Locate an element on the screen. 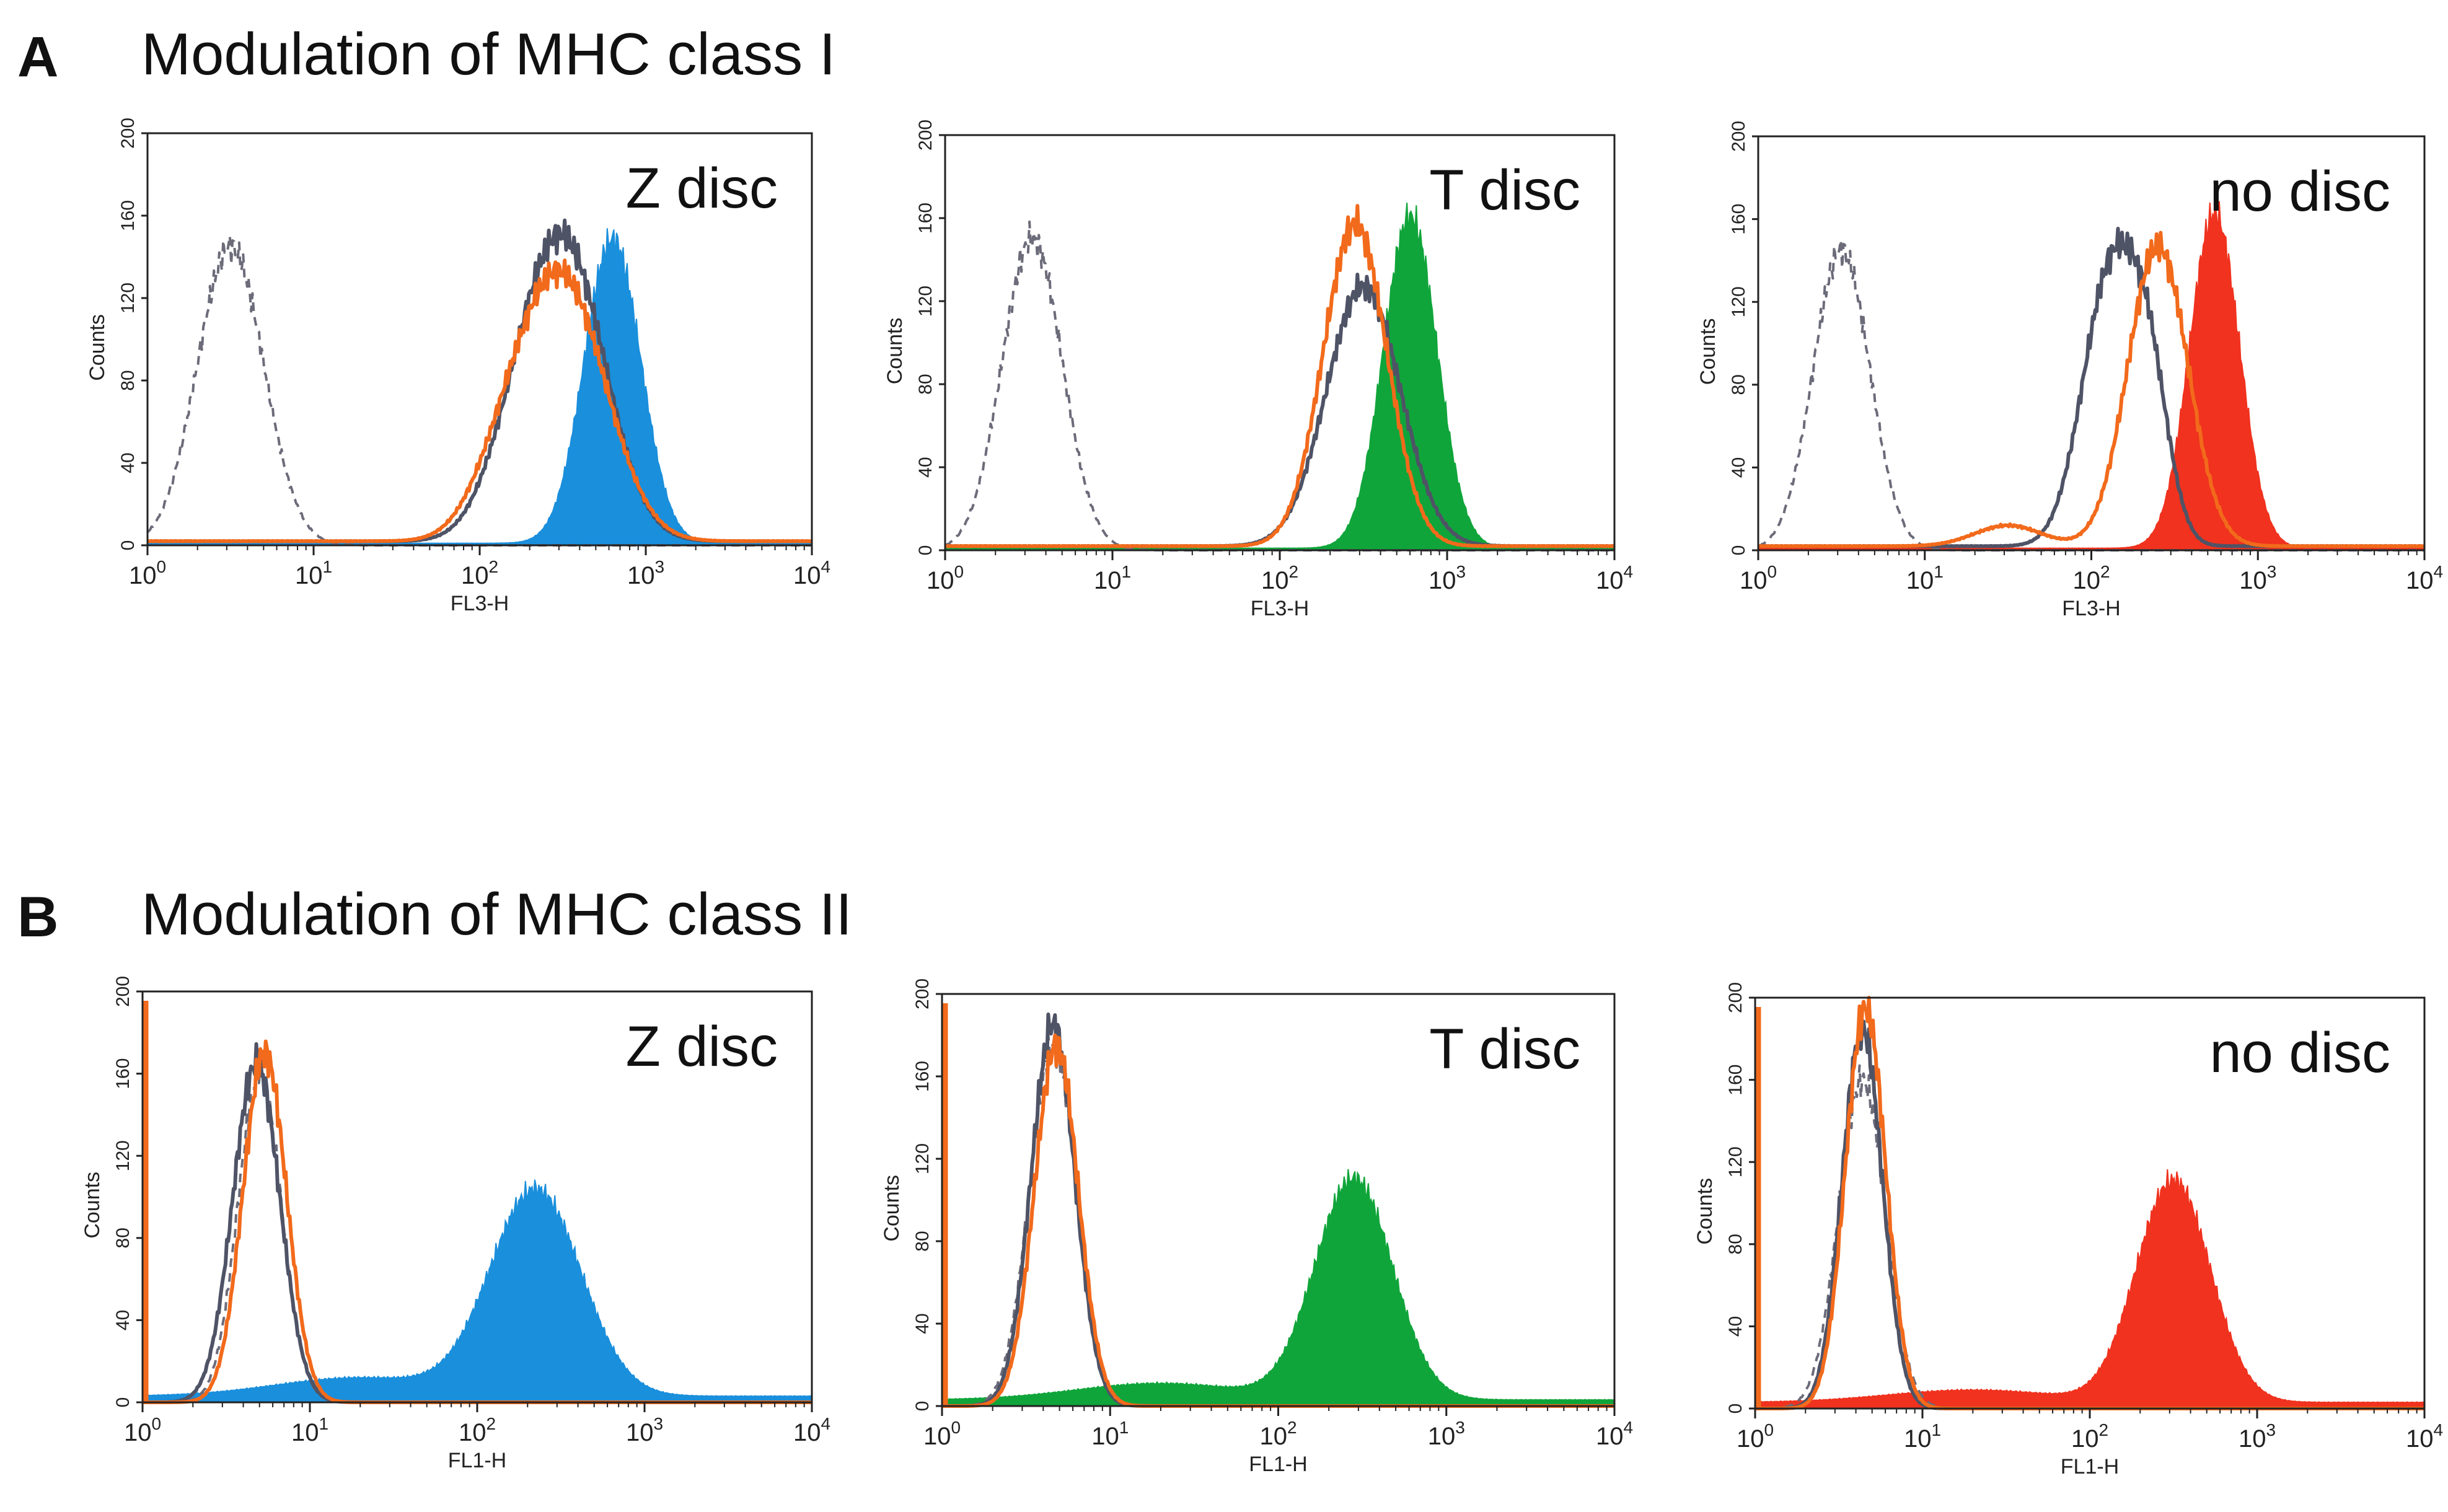  x-tick-label-B1: 10⁰ is located at coordinates (142, 1430).